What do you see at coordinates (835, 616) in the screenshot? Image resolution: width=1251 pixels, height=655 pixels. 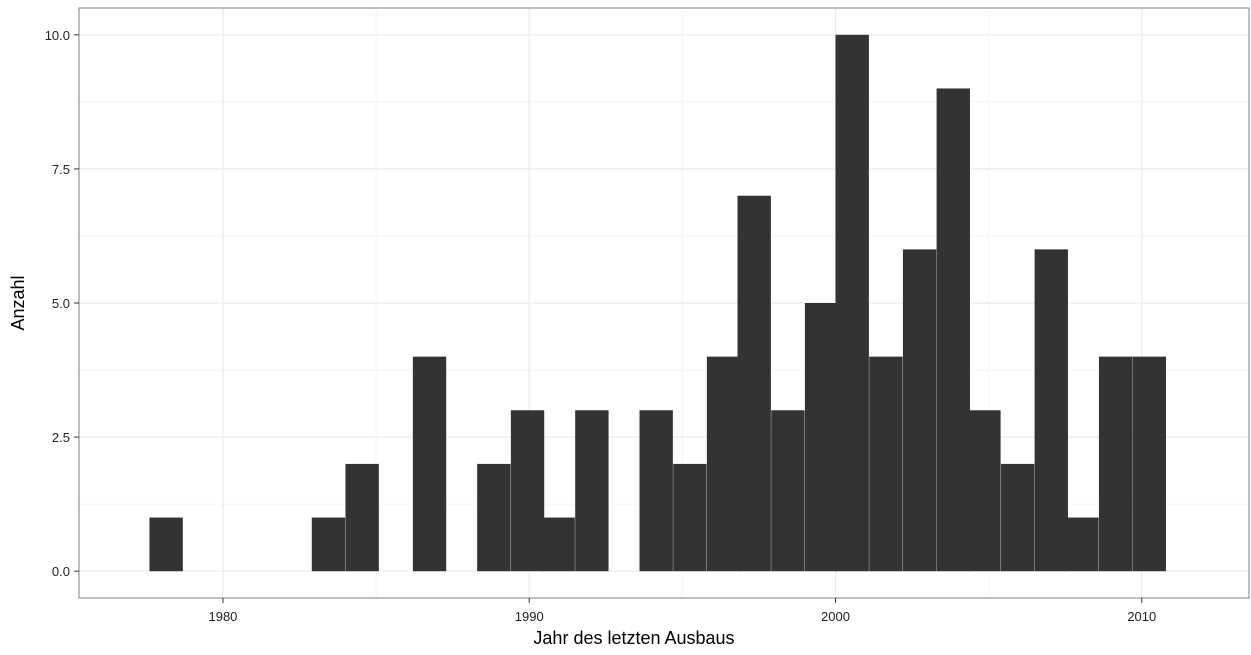 I see `x-tick-label: 2000` at bounding box center [835, 616].